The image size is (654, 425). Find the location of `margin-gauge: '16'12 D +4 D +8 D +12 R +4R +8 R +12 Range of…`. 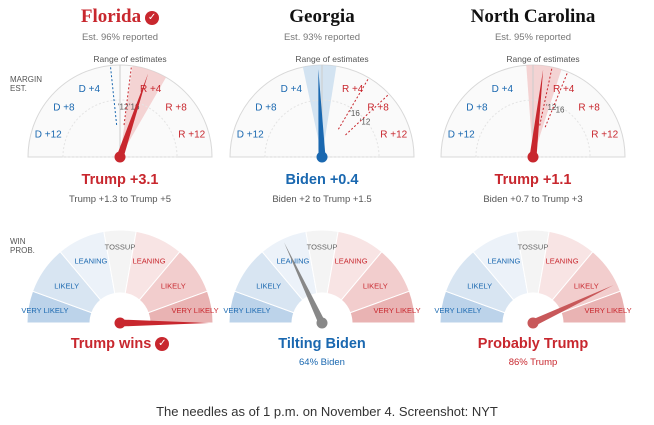

margin-gauge: '16'12 D +4 D +8 D +12 R +4R +8 R +12 Range of… is located at coordinates (322, 108).